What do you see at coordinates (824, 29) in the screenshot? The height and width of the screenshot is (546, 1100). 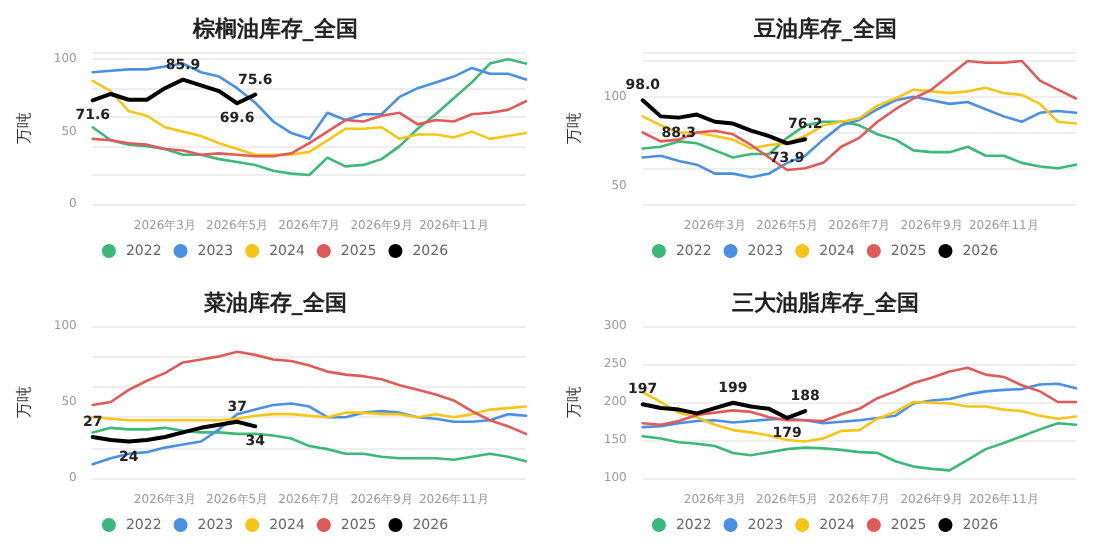 I see `chart-title: 豆油库存_全国` at bounding box center [824, 29].